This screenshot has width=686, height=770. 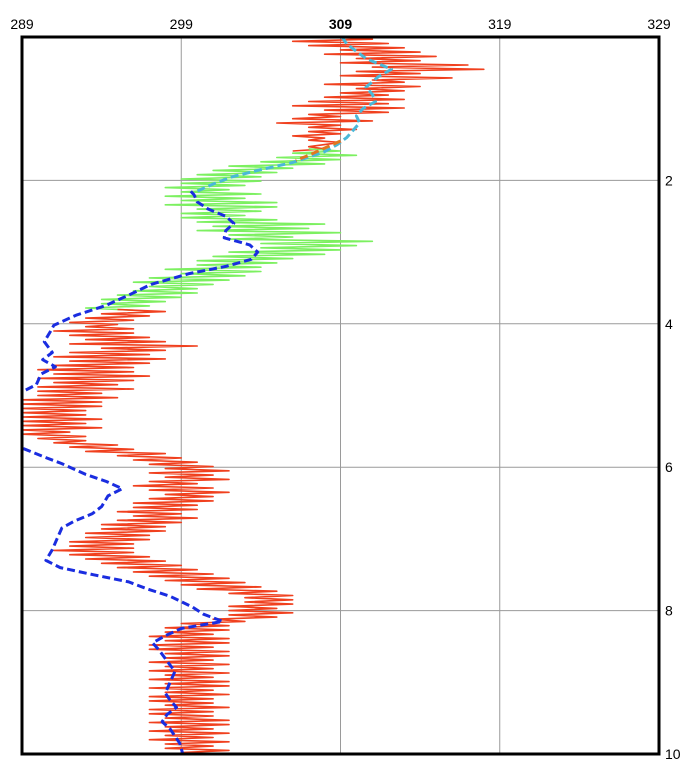 What do you see at coordinates (500, 24) in the screenshot?
I see `x-tick-label: 319` at bounding box center [500, 24].